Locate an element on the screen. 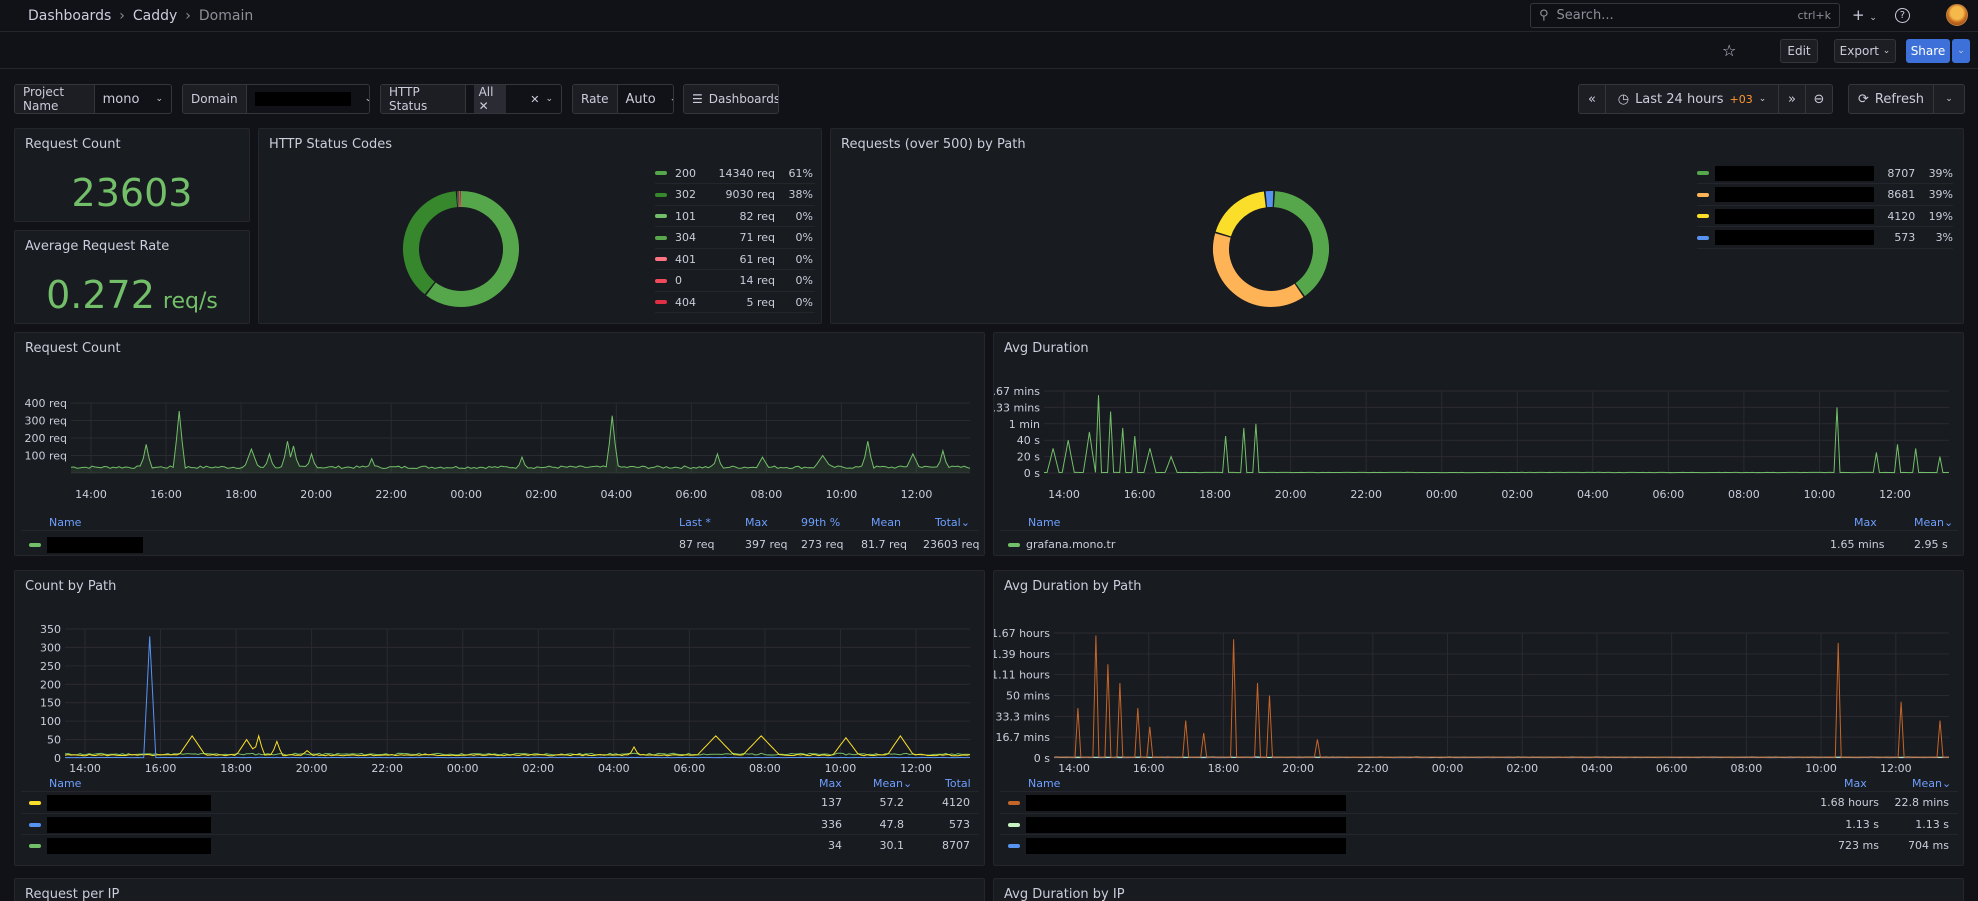 This screenshot has width=1978, height=901. close-icon: ✕ is located at coordinates (483, 106).